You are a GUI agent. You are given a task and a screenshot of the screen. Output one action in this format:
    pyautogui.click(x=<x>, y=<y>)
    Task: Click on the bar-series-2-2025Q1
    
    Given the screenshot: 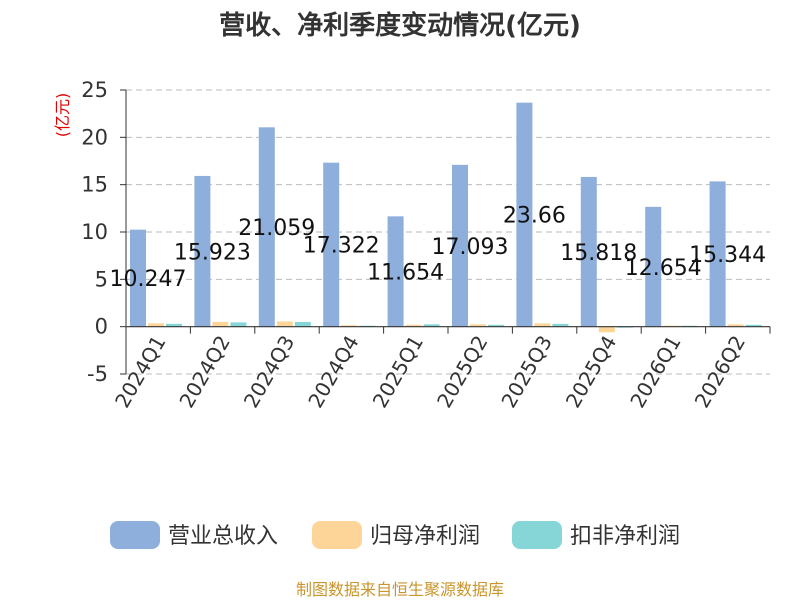 What is the action you would take?
    pyautogui.click(x=431, y=325)
    